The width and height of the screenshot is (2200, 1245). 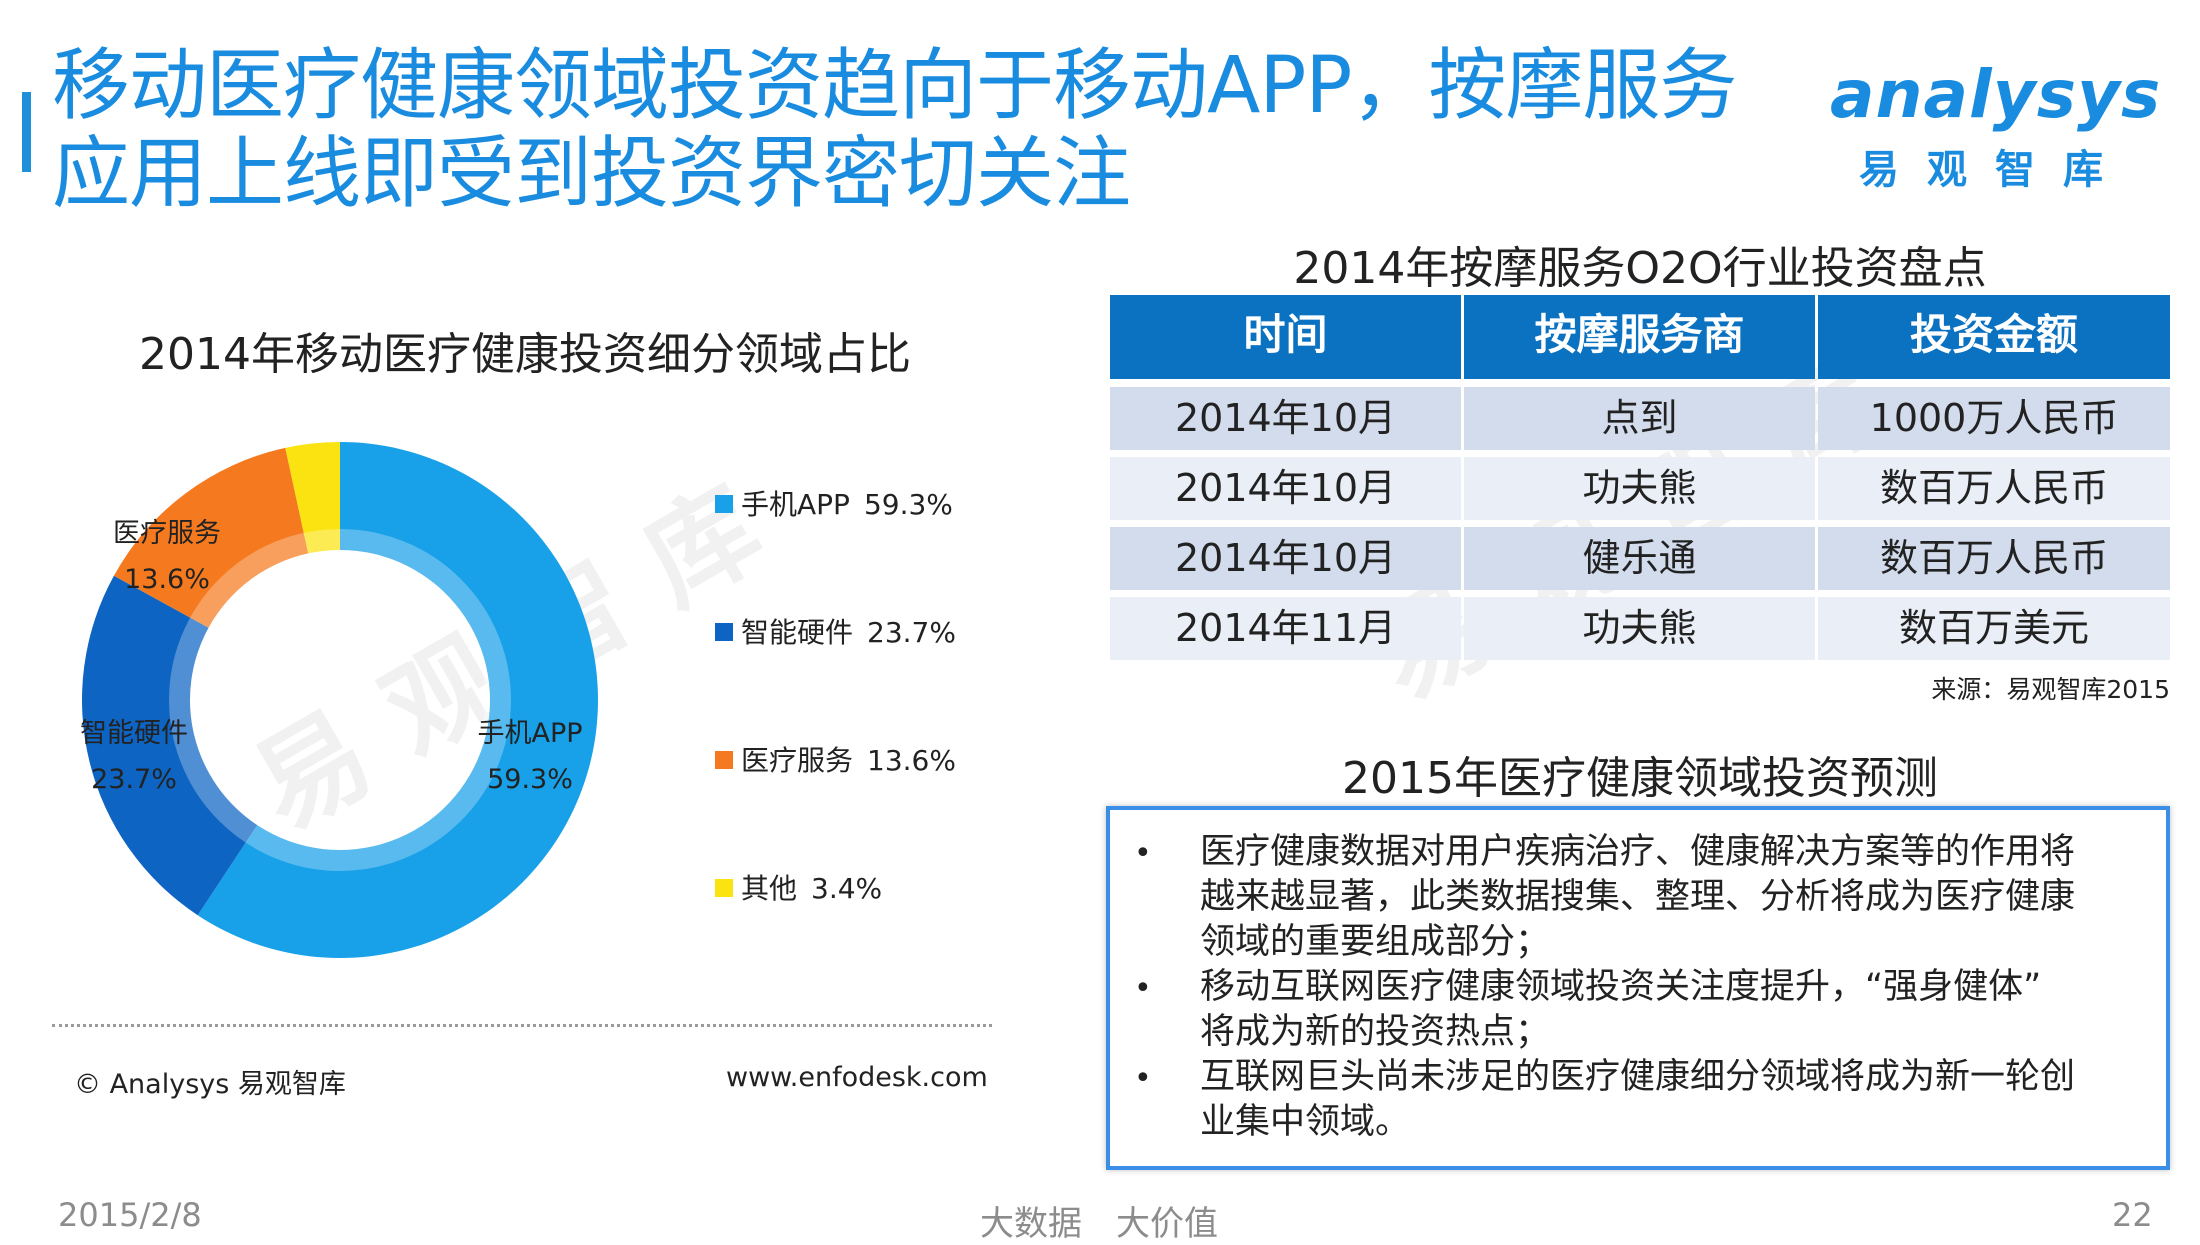 What do you see at coordinates (797, 760) in the screenshot?
I see `legend-label: 医疗服务` at bounding box center [797, 760].